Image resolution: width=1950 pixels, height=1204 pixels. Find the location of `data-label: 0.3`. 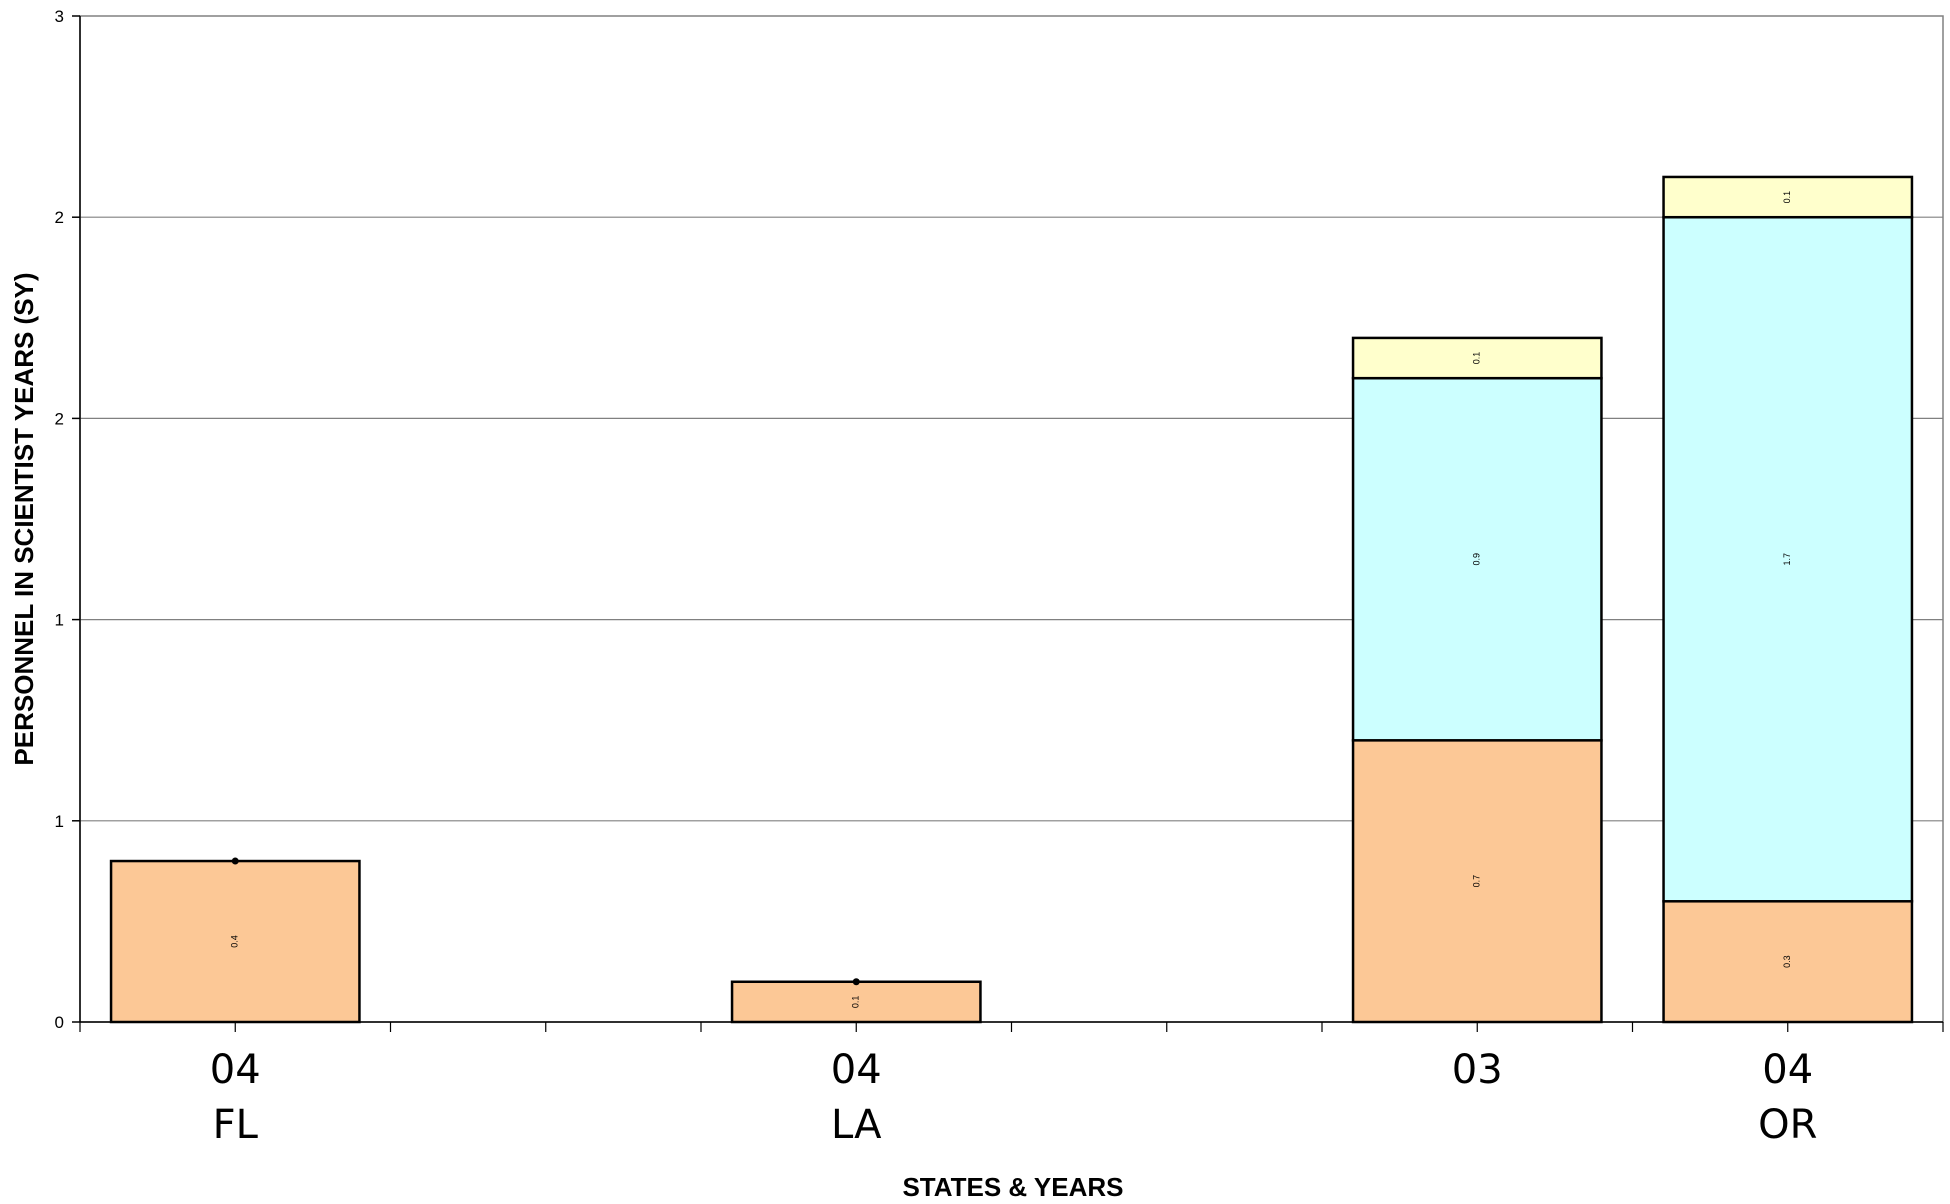

data-label: 0.3 is located at coordinates (1787, 961).